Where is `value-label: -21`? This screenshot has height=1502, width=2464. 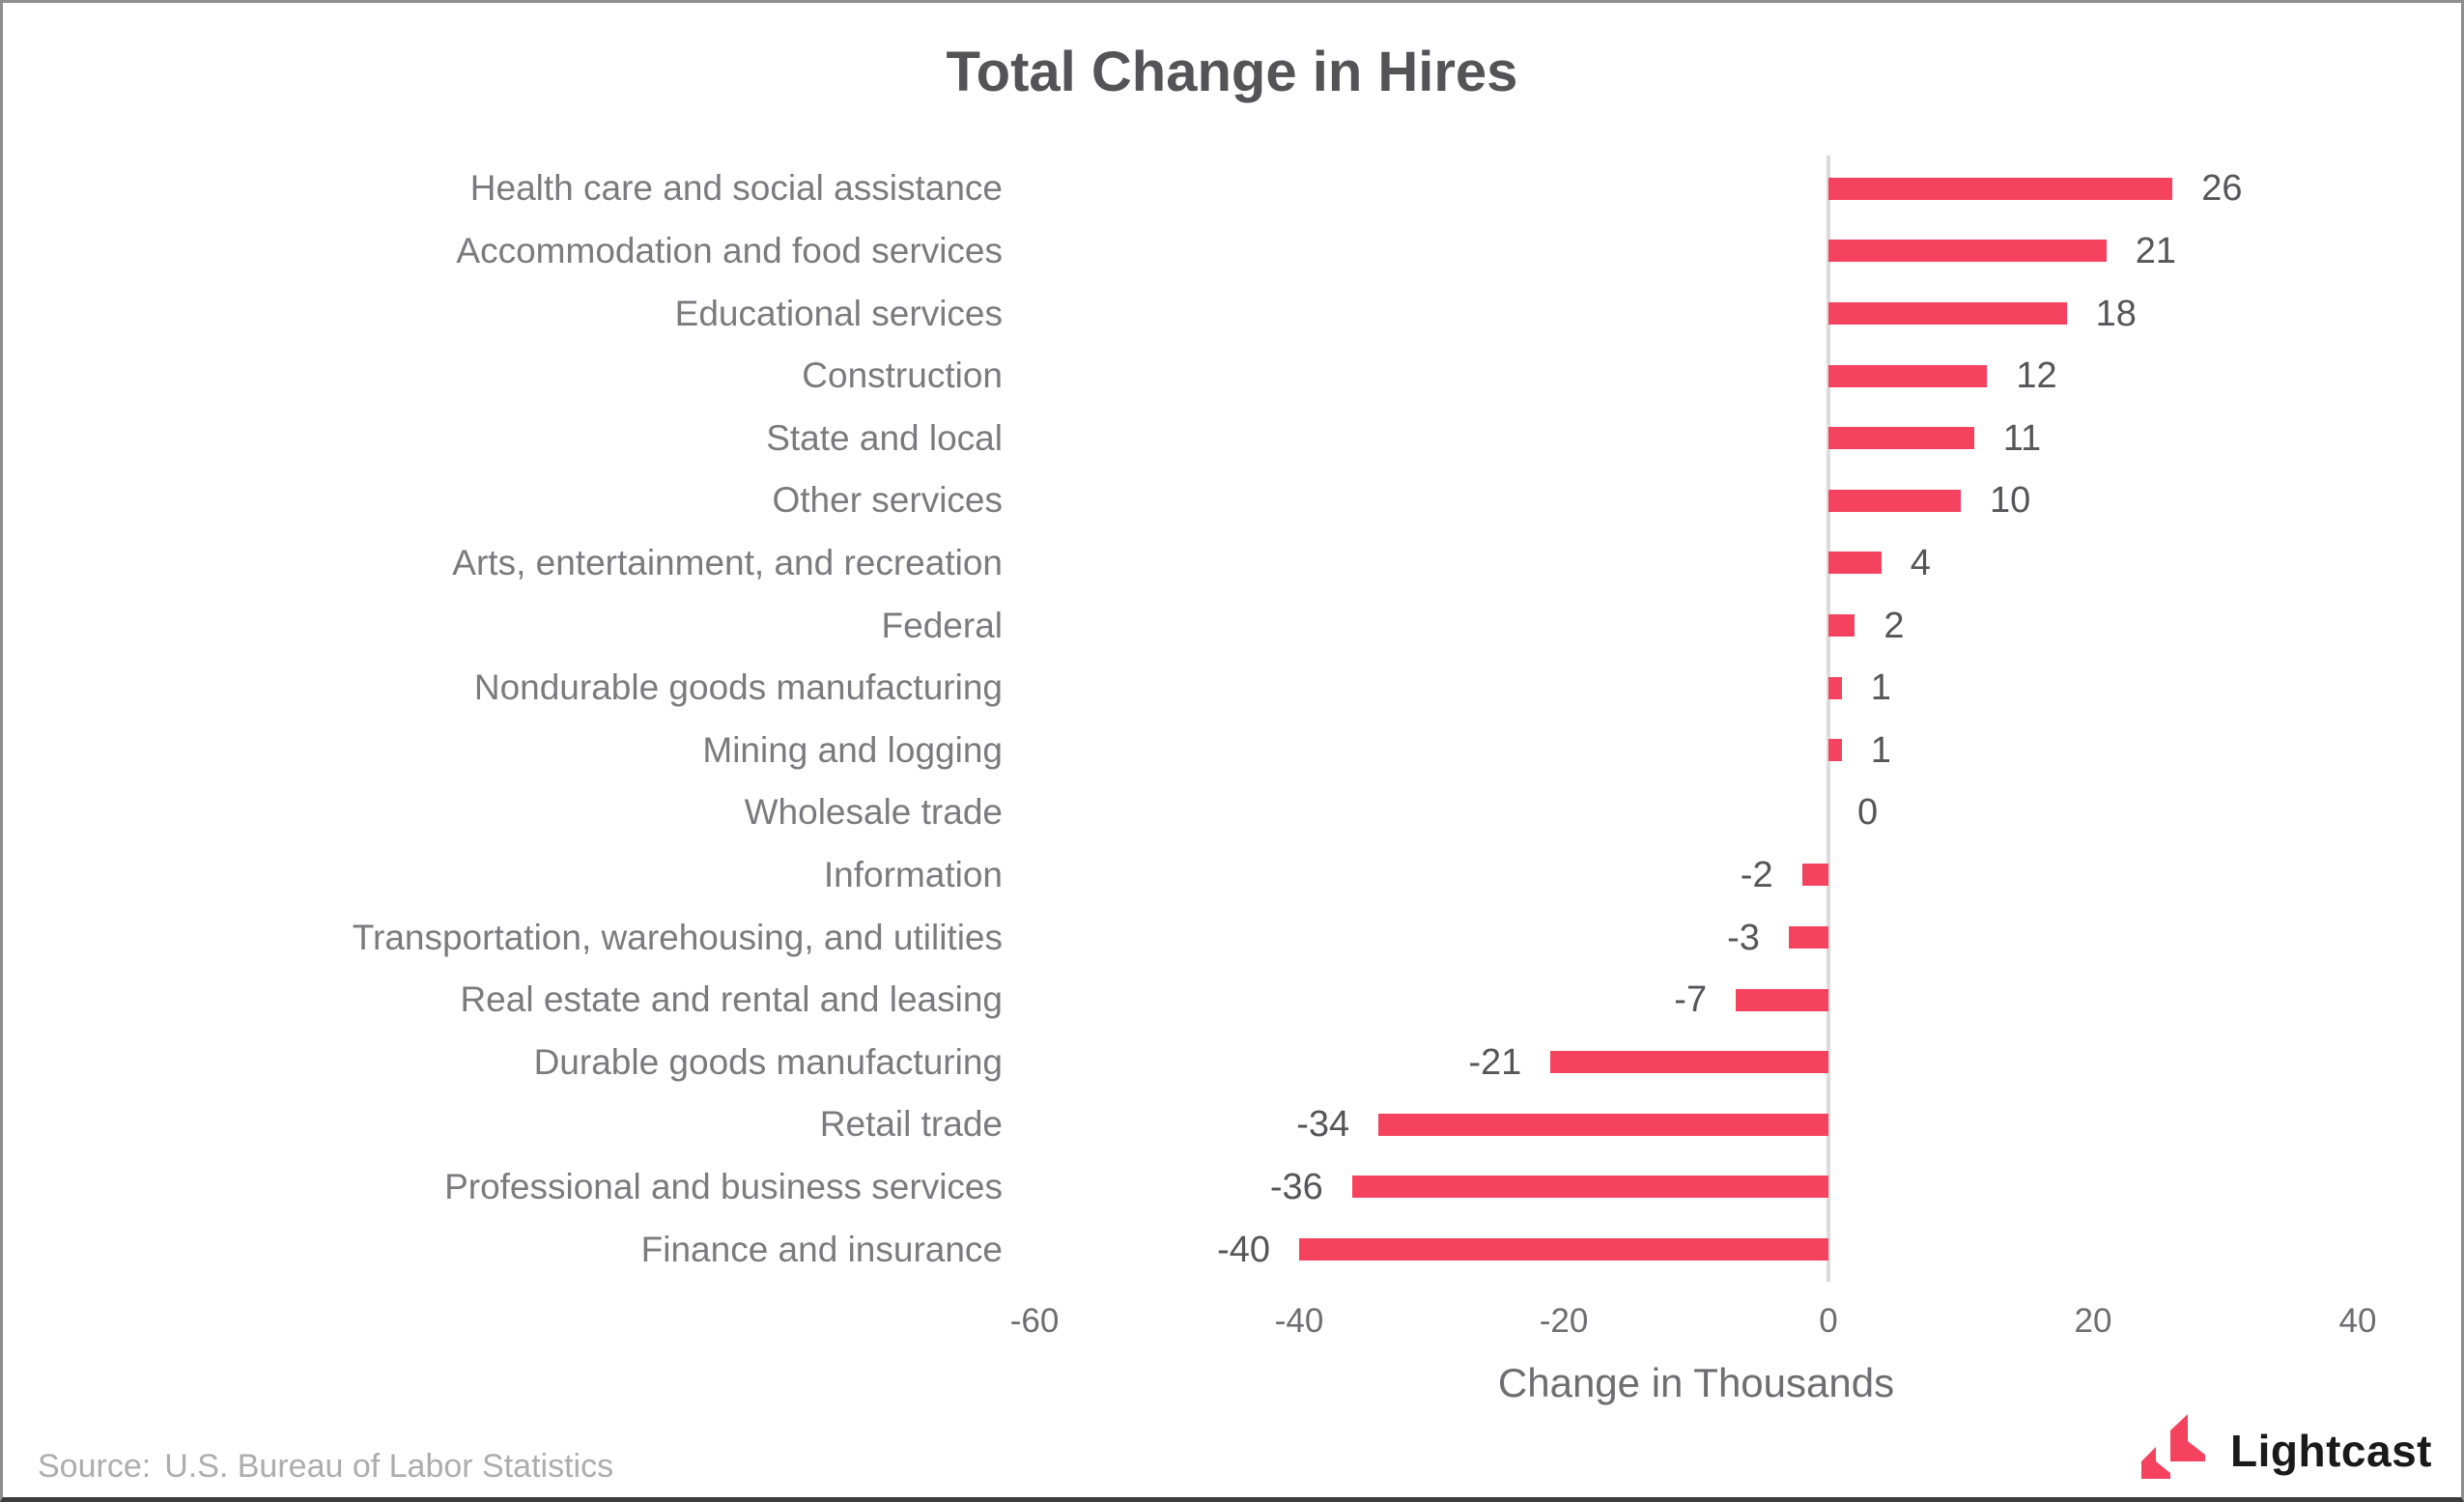 value-label: -21 is located at coordinates (1495, 1062).